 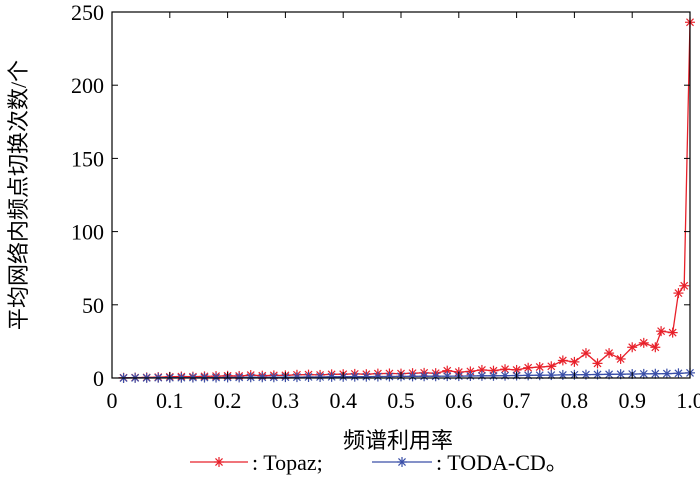 What do you see at coordinates (112, 400) in the screenshot?
I see `x-tick-label: 0` at bounding box center [112, 400].